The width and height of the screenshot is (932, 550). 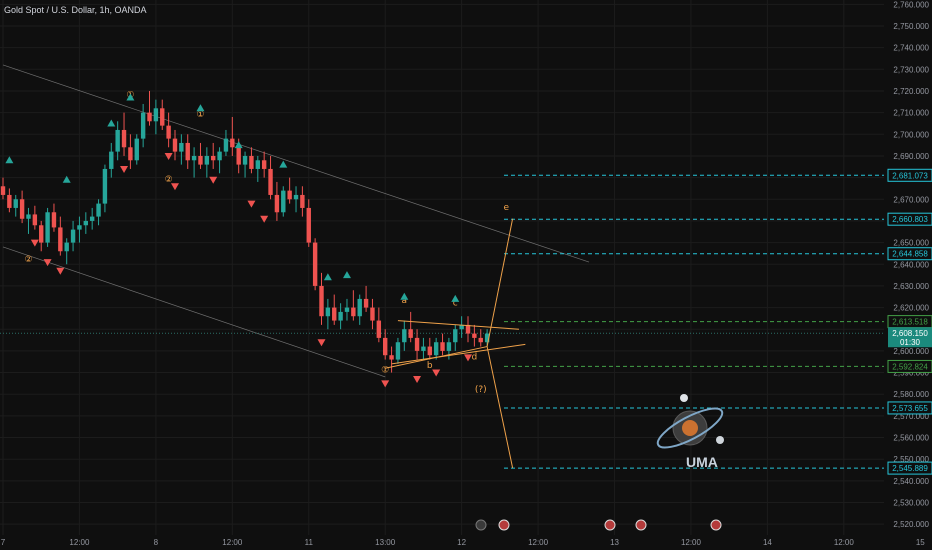 I want to click on time-tick-label: 13, so click(x=614, y=542).